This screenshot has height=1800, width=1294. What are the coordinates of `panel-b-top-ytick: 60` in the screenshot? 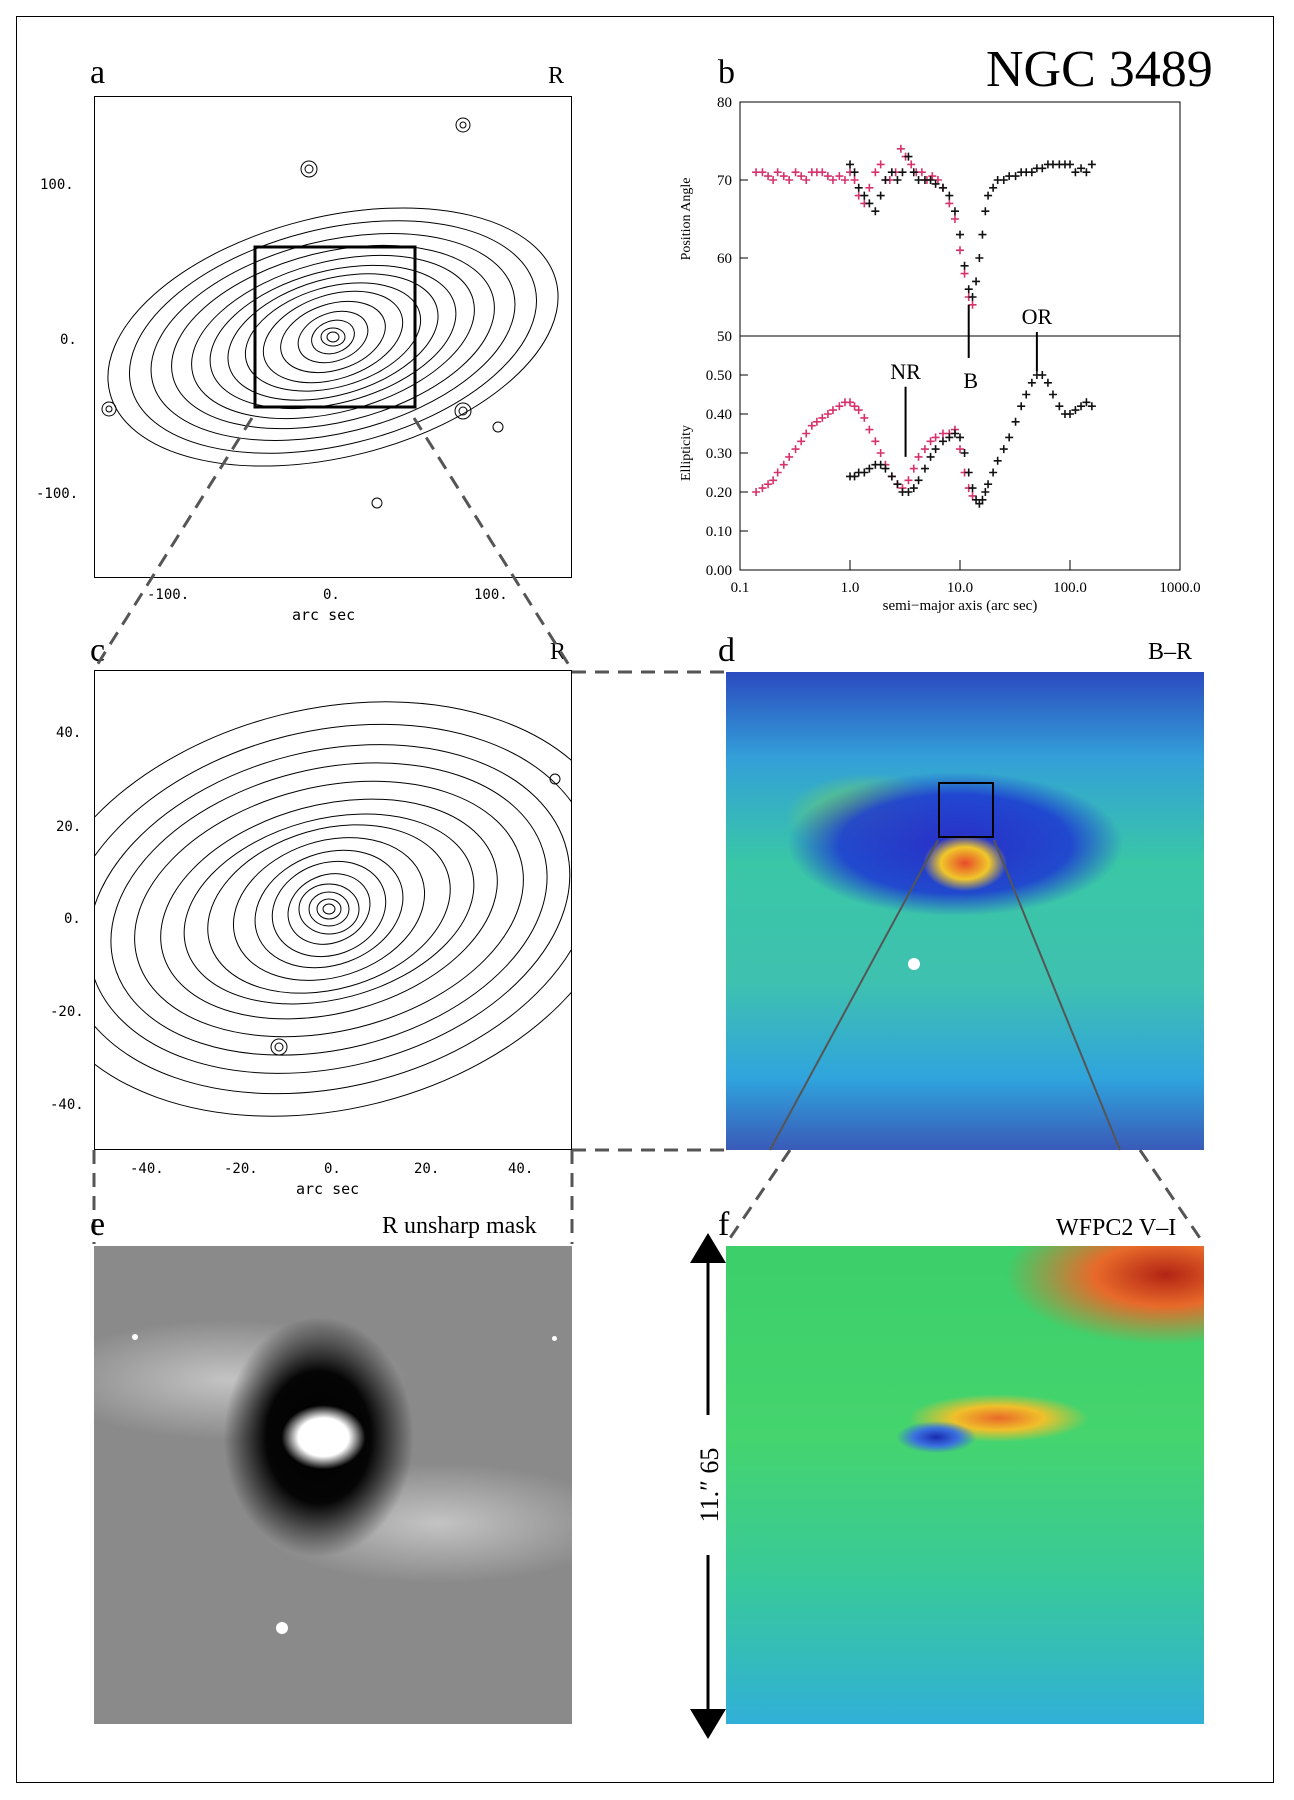 It's located at (724, 259).